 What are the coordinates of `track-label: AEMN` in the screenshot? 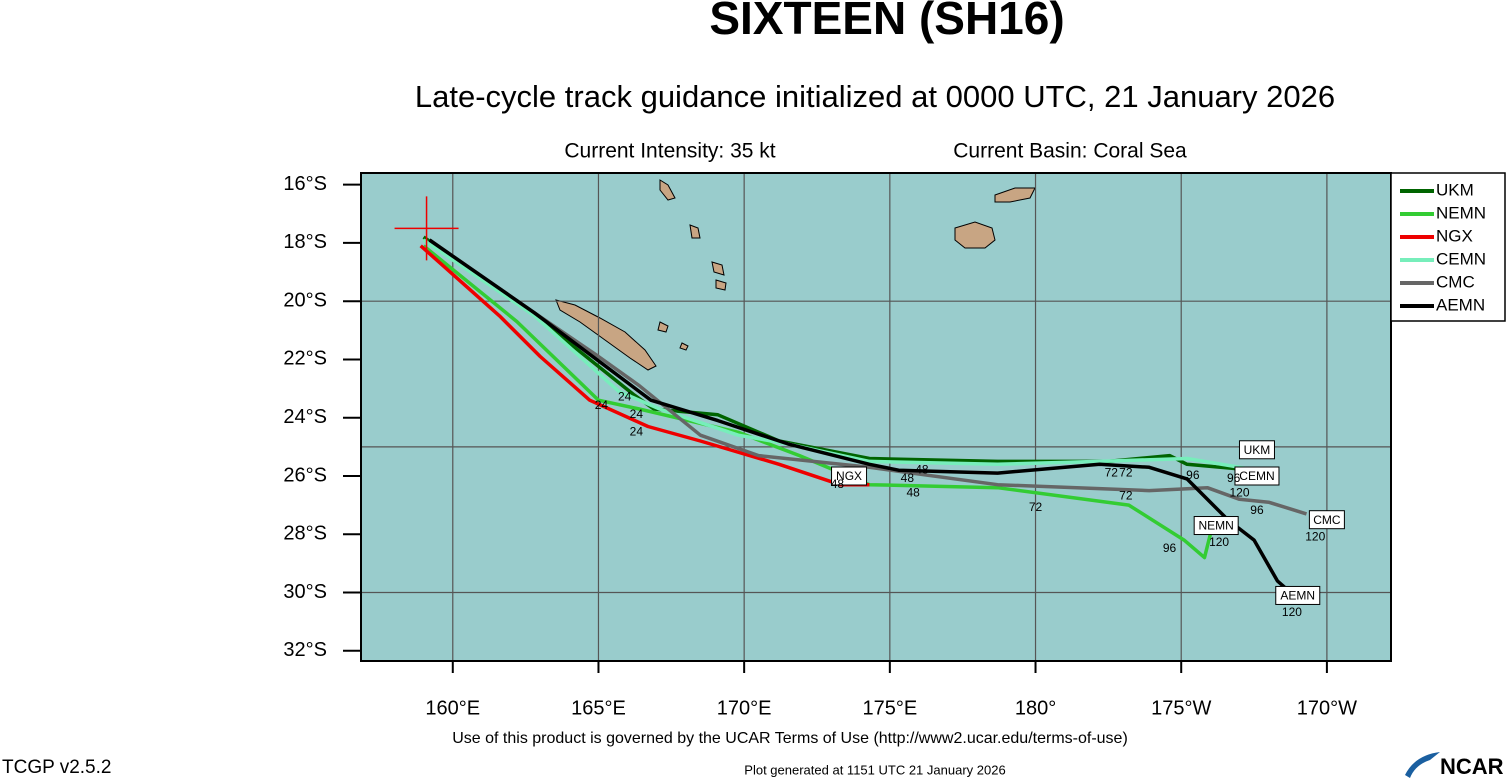 It's located at (1297, 596).